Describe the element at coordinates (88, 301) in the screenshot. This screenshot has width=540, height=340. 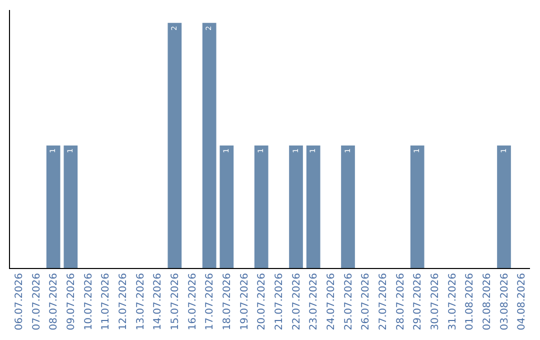
I see `x-tick-label: 10.07.2026` at that location.